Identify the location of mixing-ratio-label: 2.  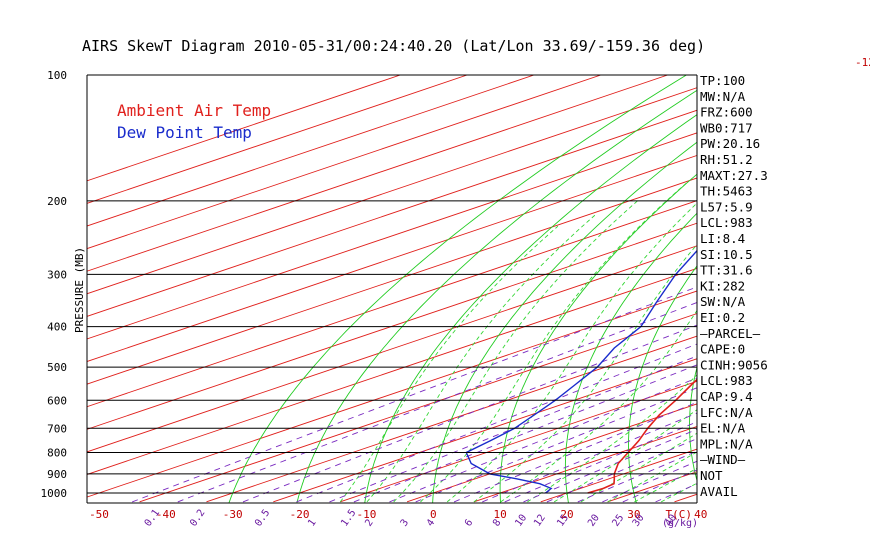
(369, 522).